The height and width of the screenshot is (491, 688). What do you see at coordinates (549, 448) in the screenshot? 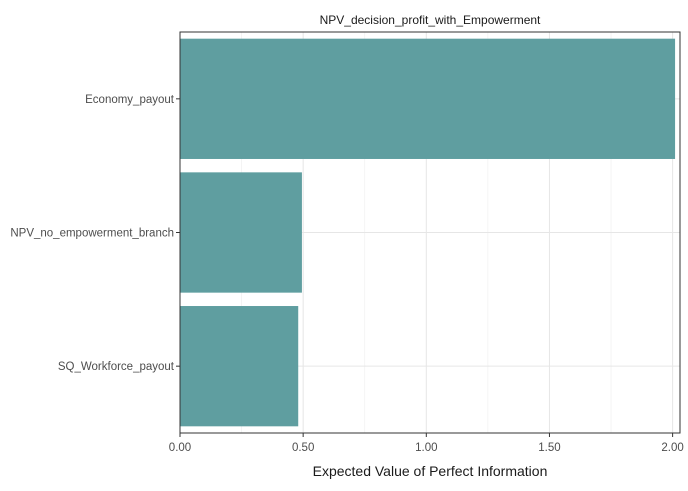
I see `x-tick-label: 1.50` at bounding box center [549, 448].